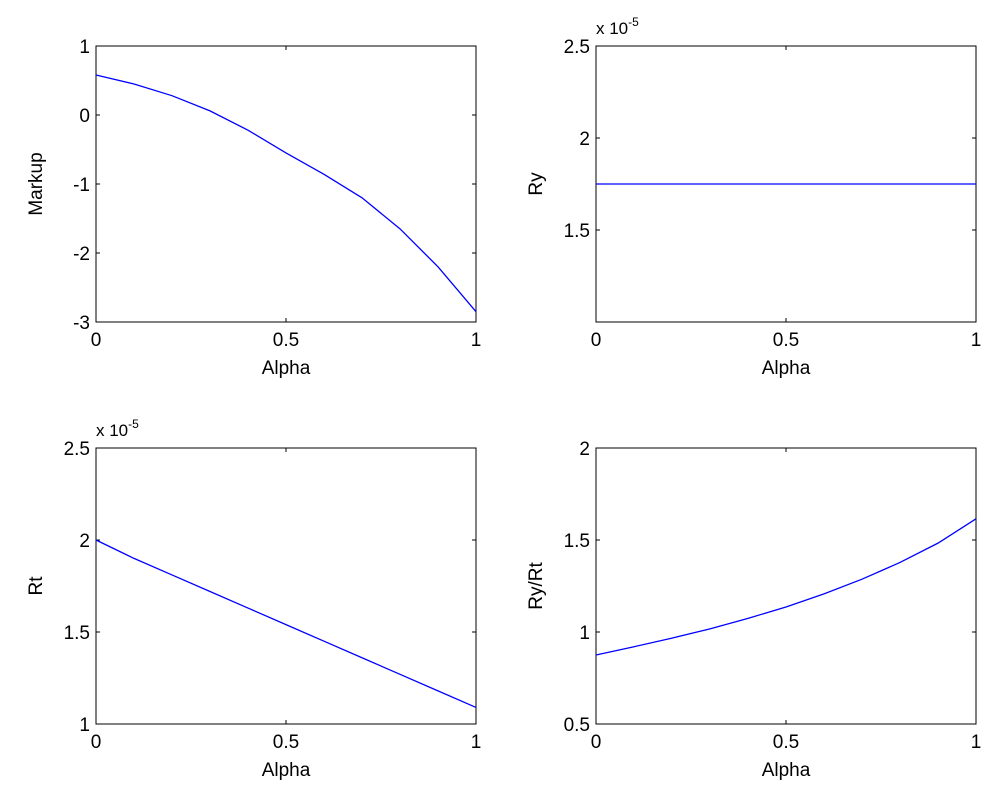 Image resolution: width=981 pixels, height=806 pixels. I want to click on y-axis-label: Ry/Rt, so click(536, 586).